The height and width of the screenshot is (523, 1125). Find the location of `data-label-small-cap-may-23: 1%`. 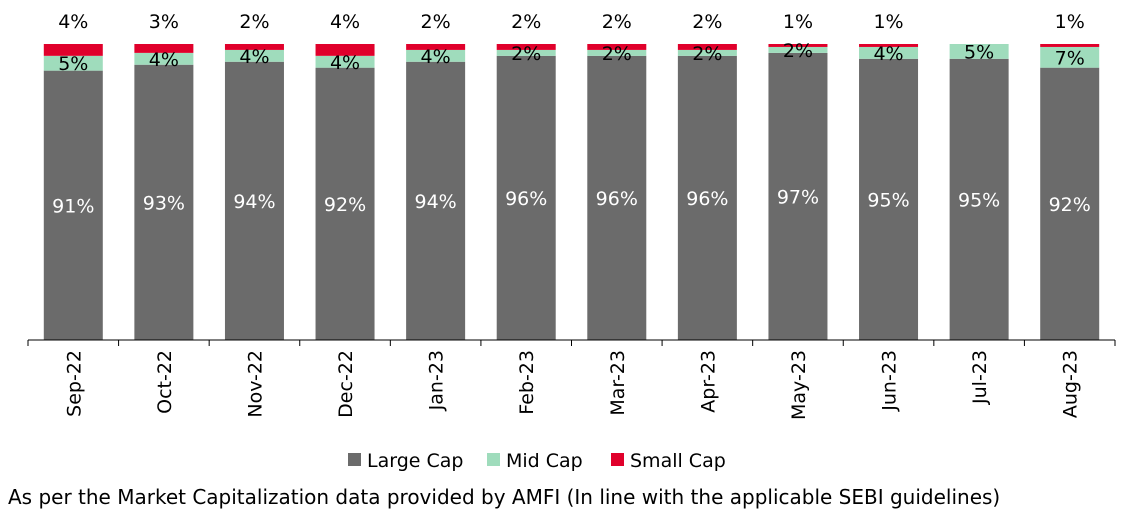

data-label-small-cap-may-23: 1% is located at coordinates (798, 22).